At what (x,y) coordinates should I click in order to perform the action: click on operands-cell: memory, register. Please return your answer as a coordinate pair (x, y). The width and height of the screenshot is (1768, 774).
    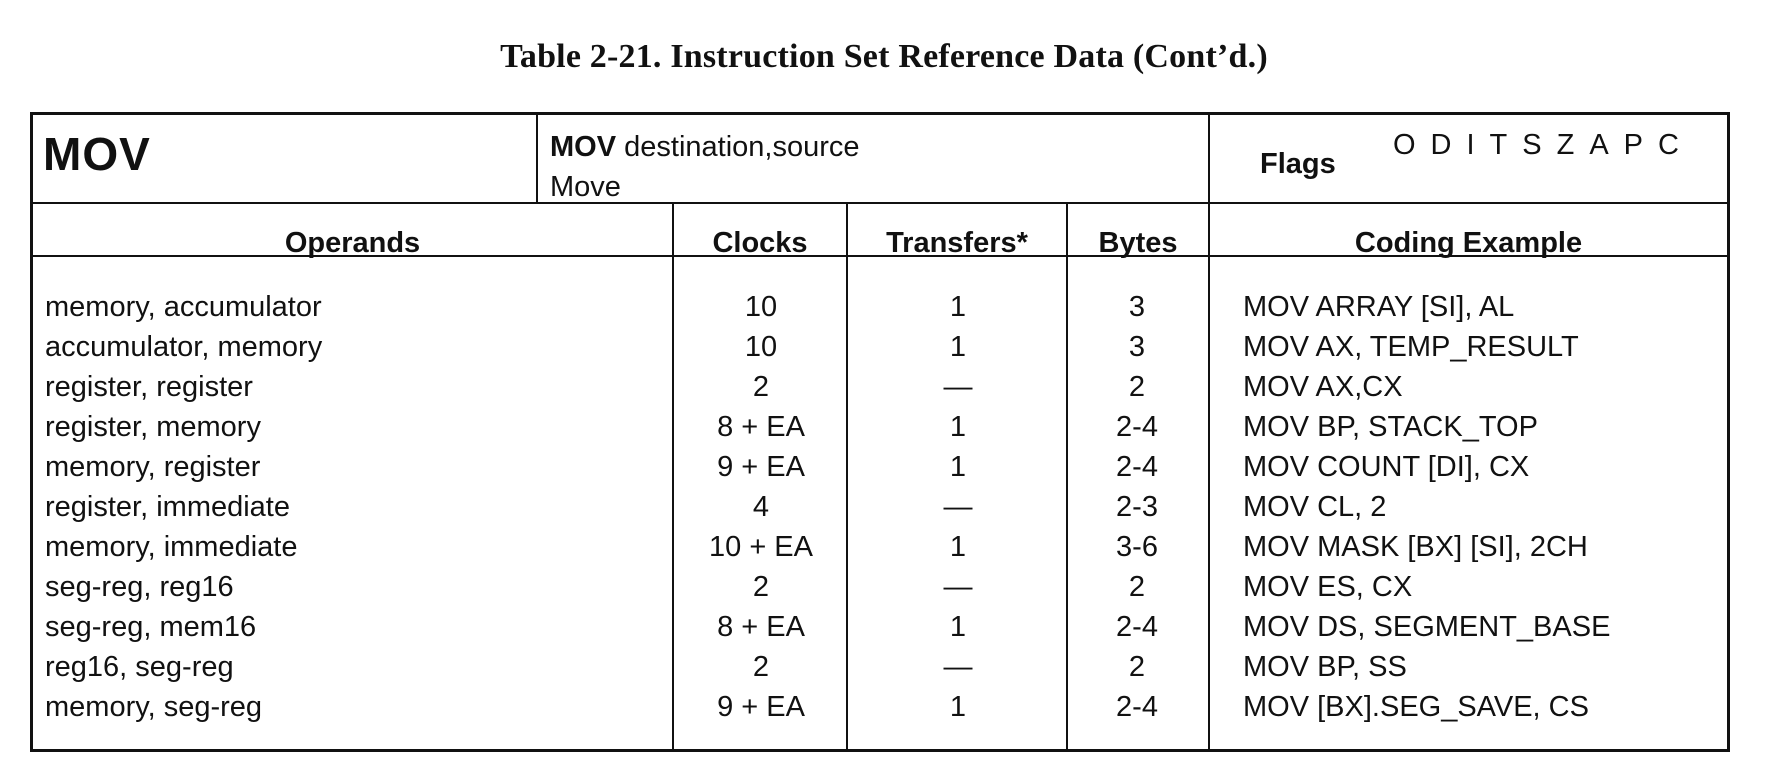
    Looking at the image, I should click on (153, 467).